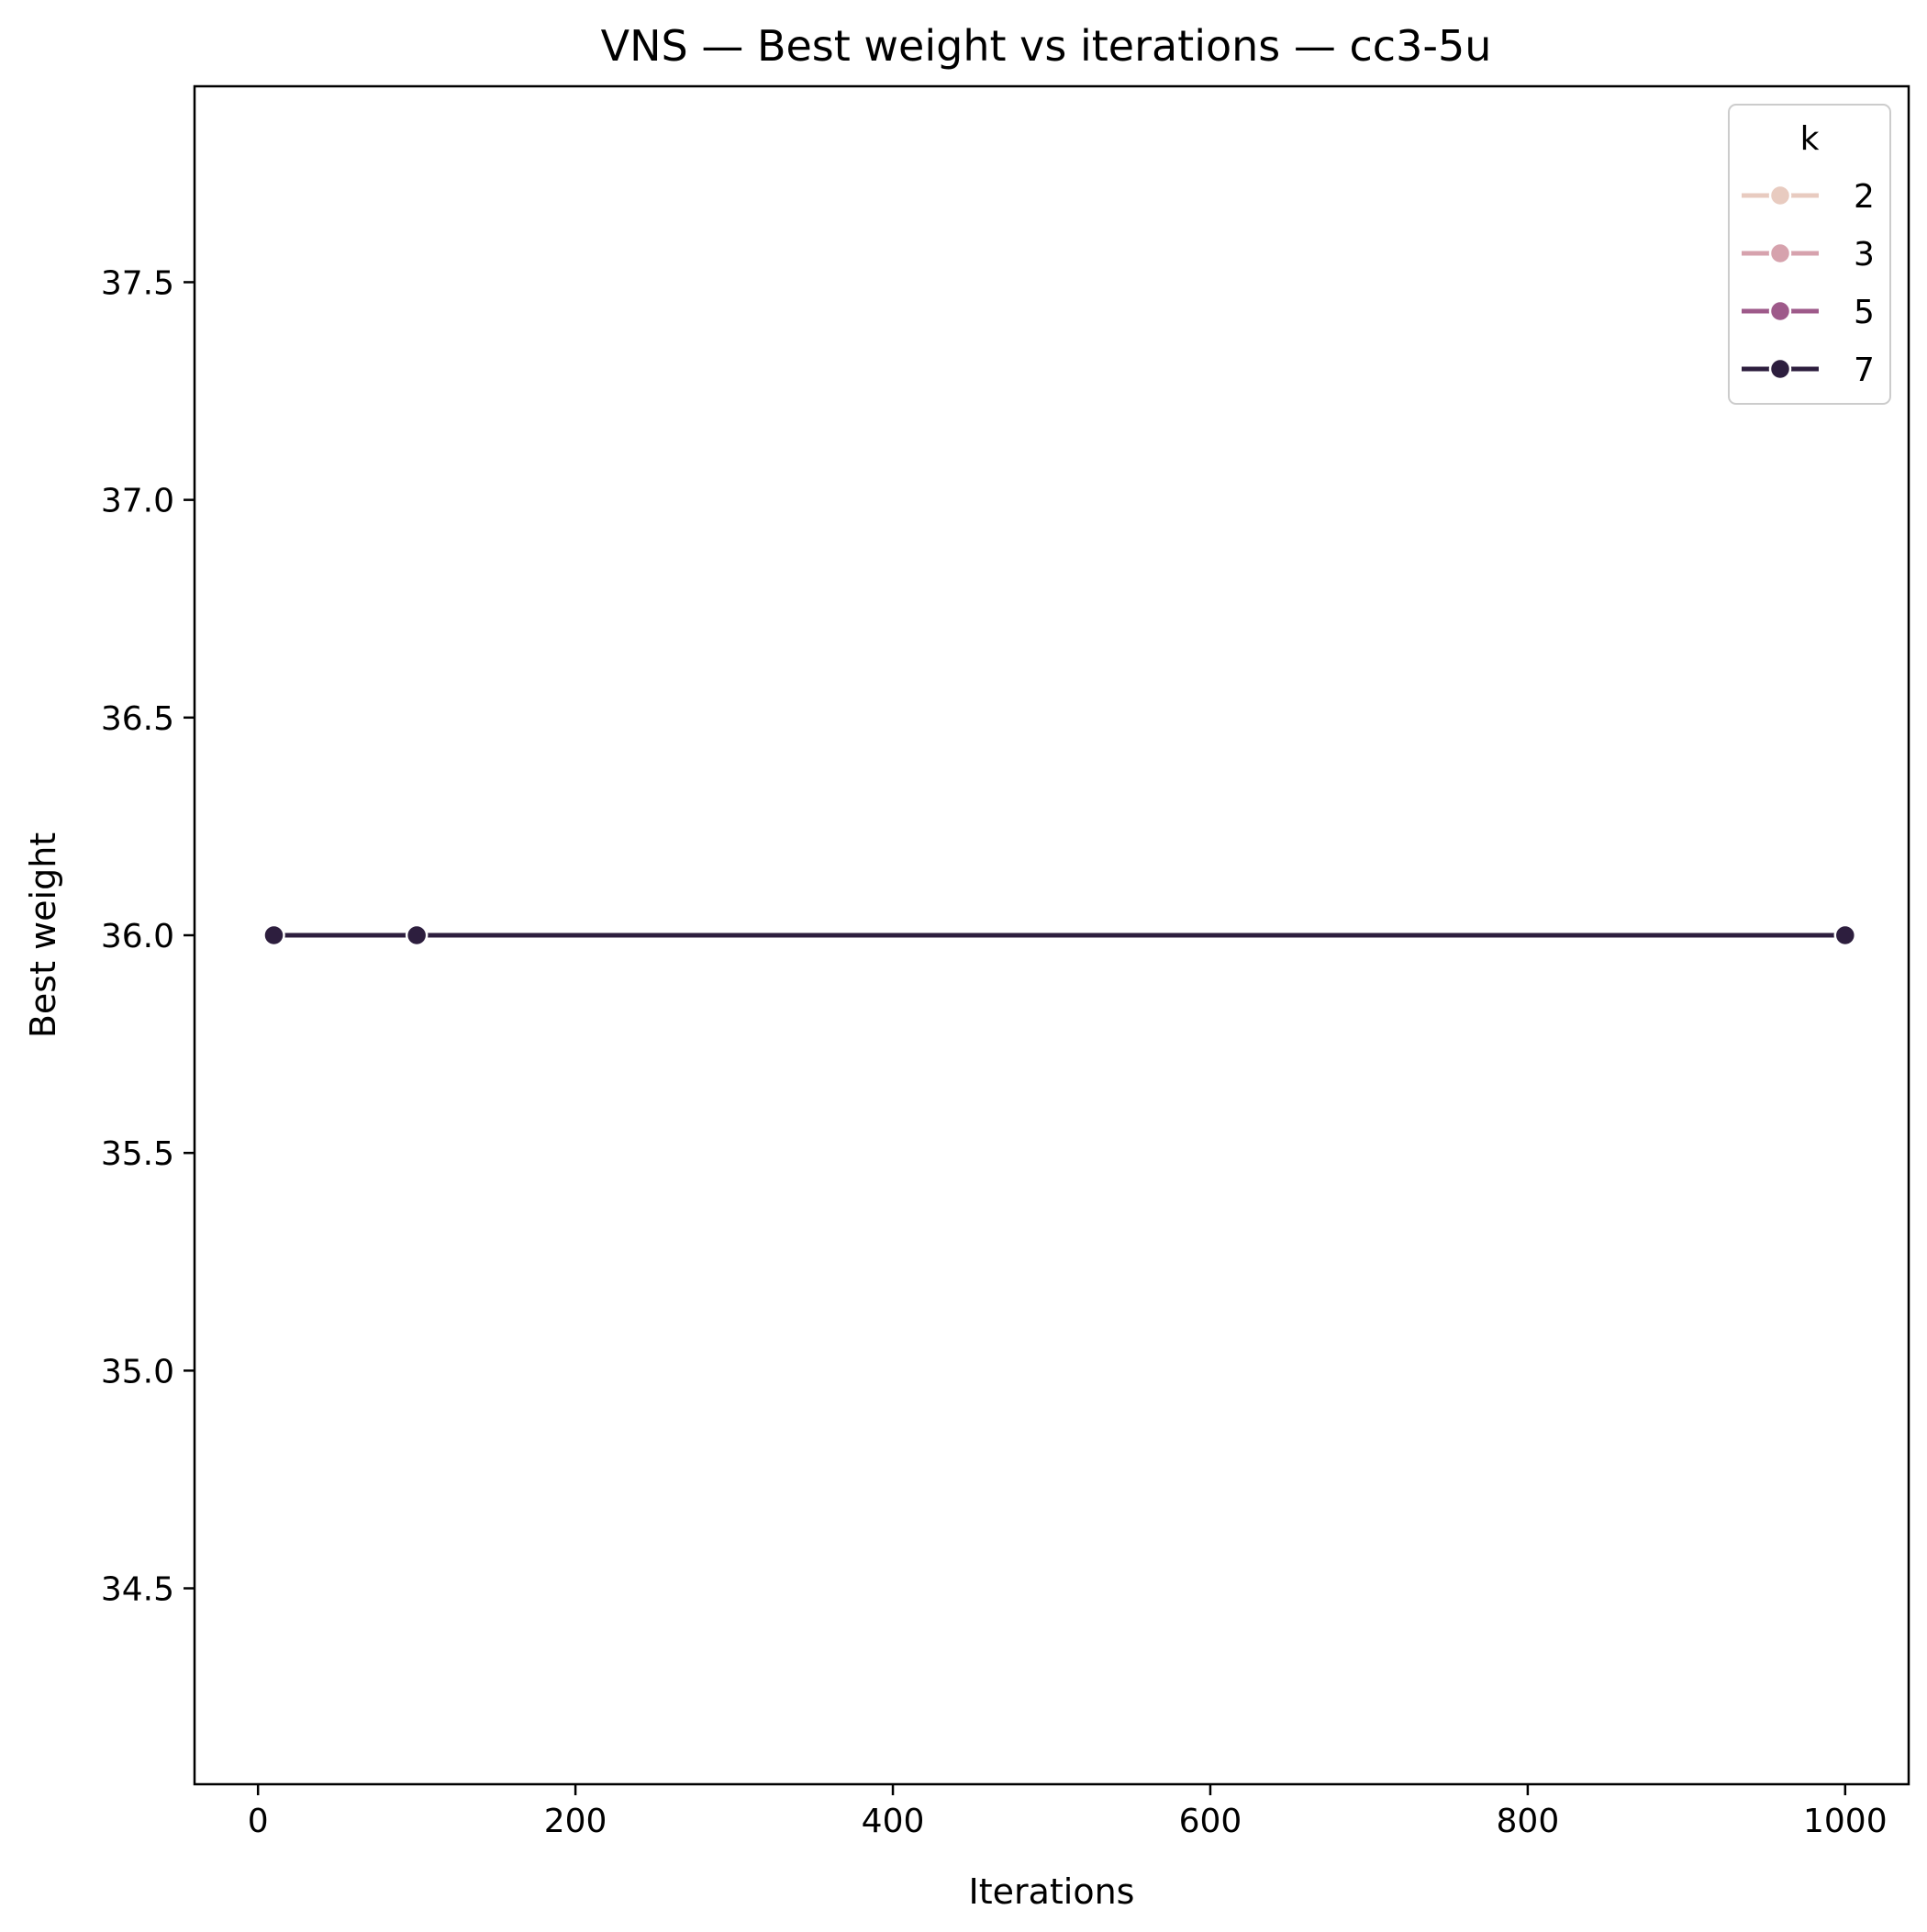 The height and width of the screenshot is (1932, 1927). Describe the element at coordinates (575, 1821) in the screenshot. I see `x-tick-label: 200` at that location.